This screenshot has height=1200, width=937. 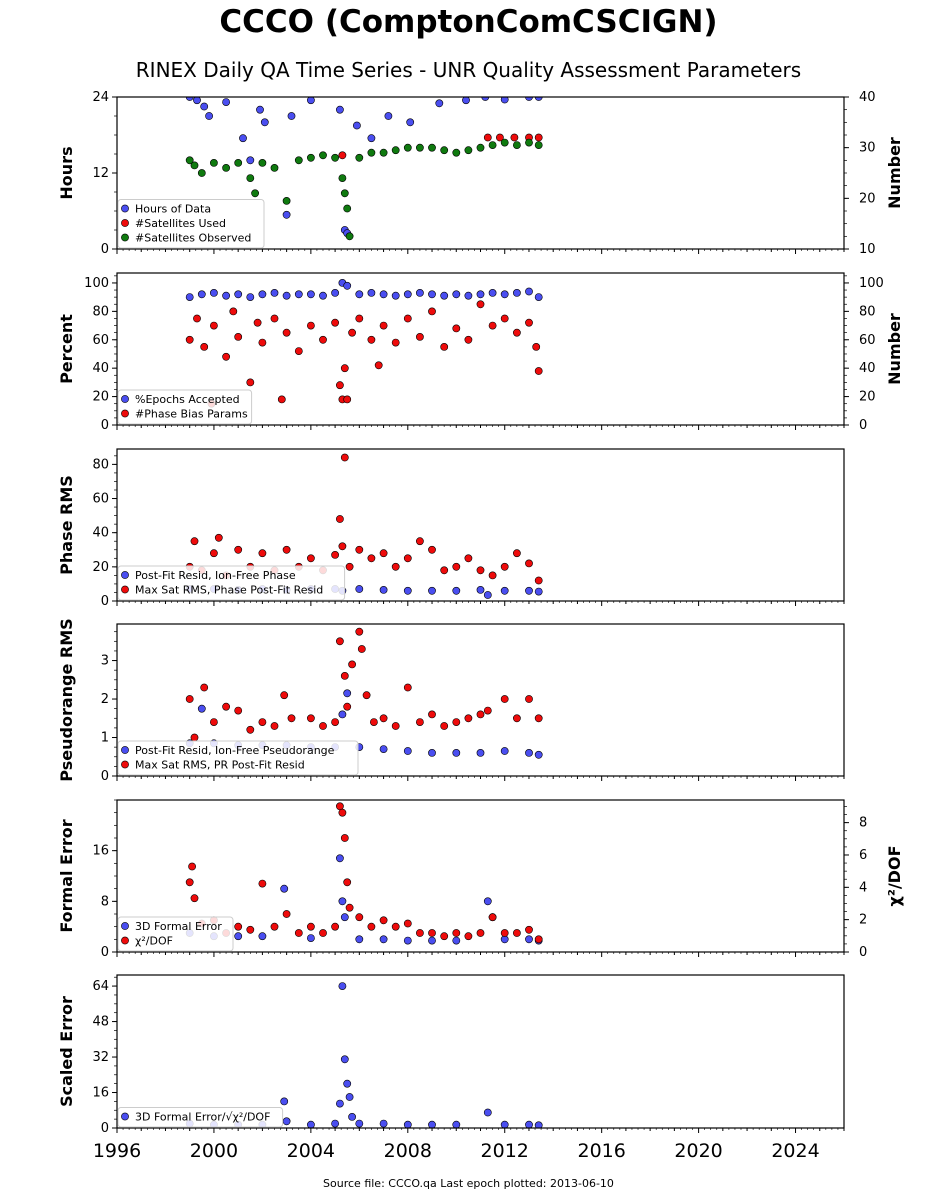 What do you see at coordinates (105, 661) in the screenshot?
I see `y-tick-label: 3` at bounding box center [105, 661].